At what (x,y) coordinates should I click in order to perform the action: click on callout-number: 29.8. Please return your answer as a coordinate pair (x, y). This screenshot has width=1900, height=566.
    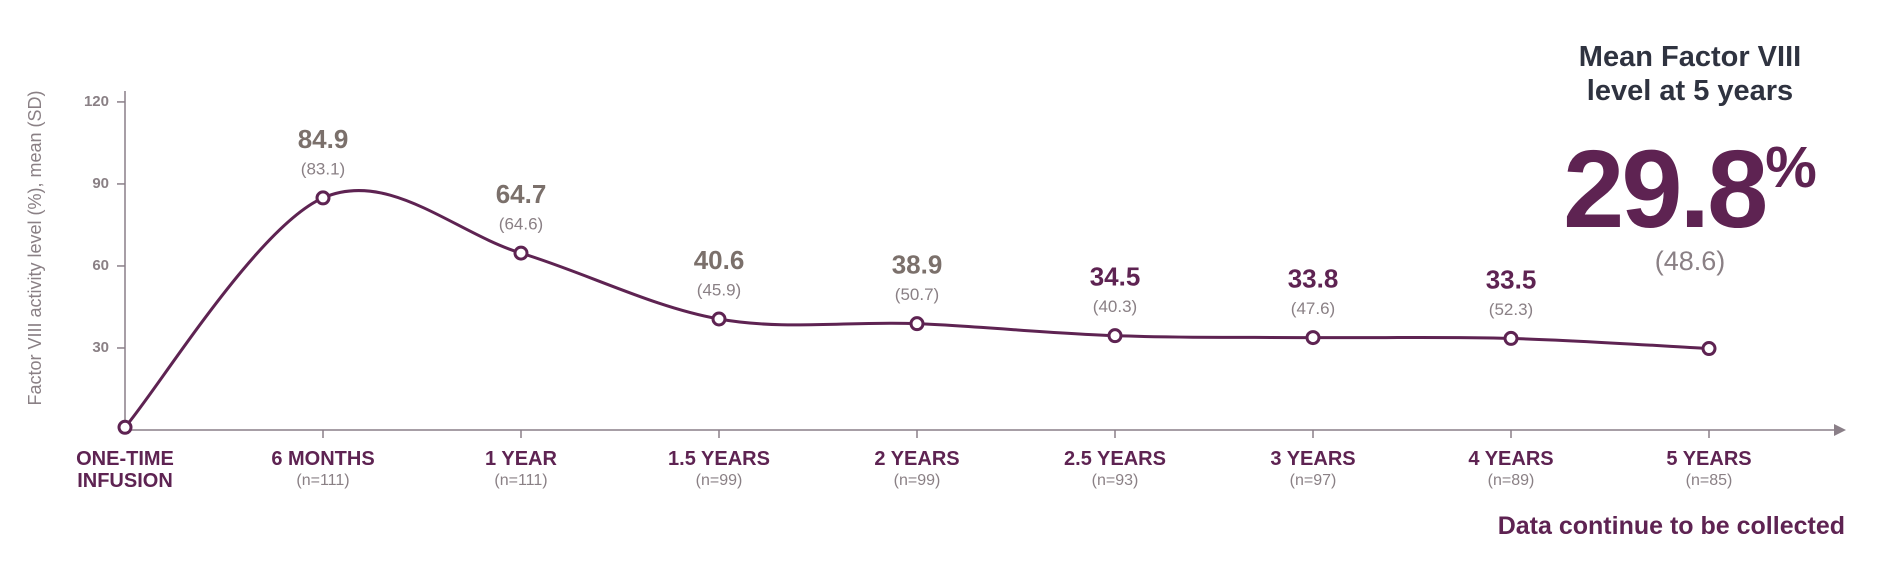
    Looking at the image, I should click on (1665, 189).